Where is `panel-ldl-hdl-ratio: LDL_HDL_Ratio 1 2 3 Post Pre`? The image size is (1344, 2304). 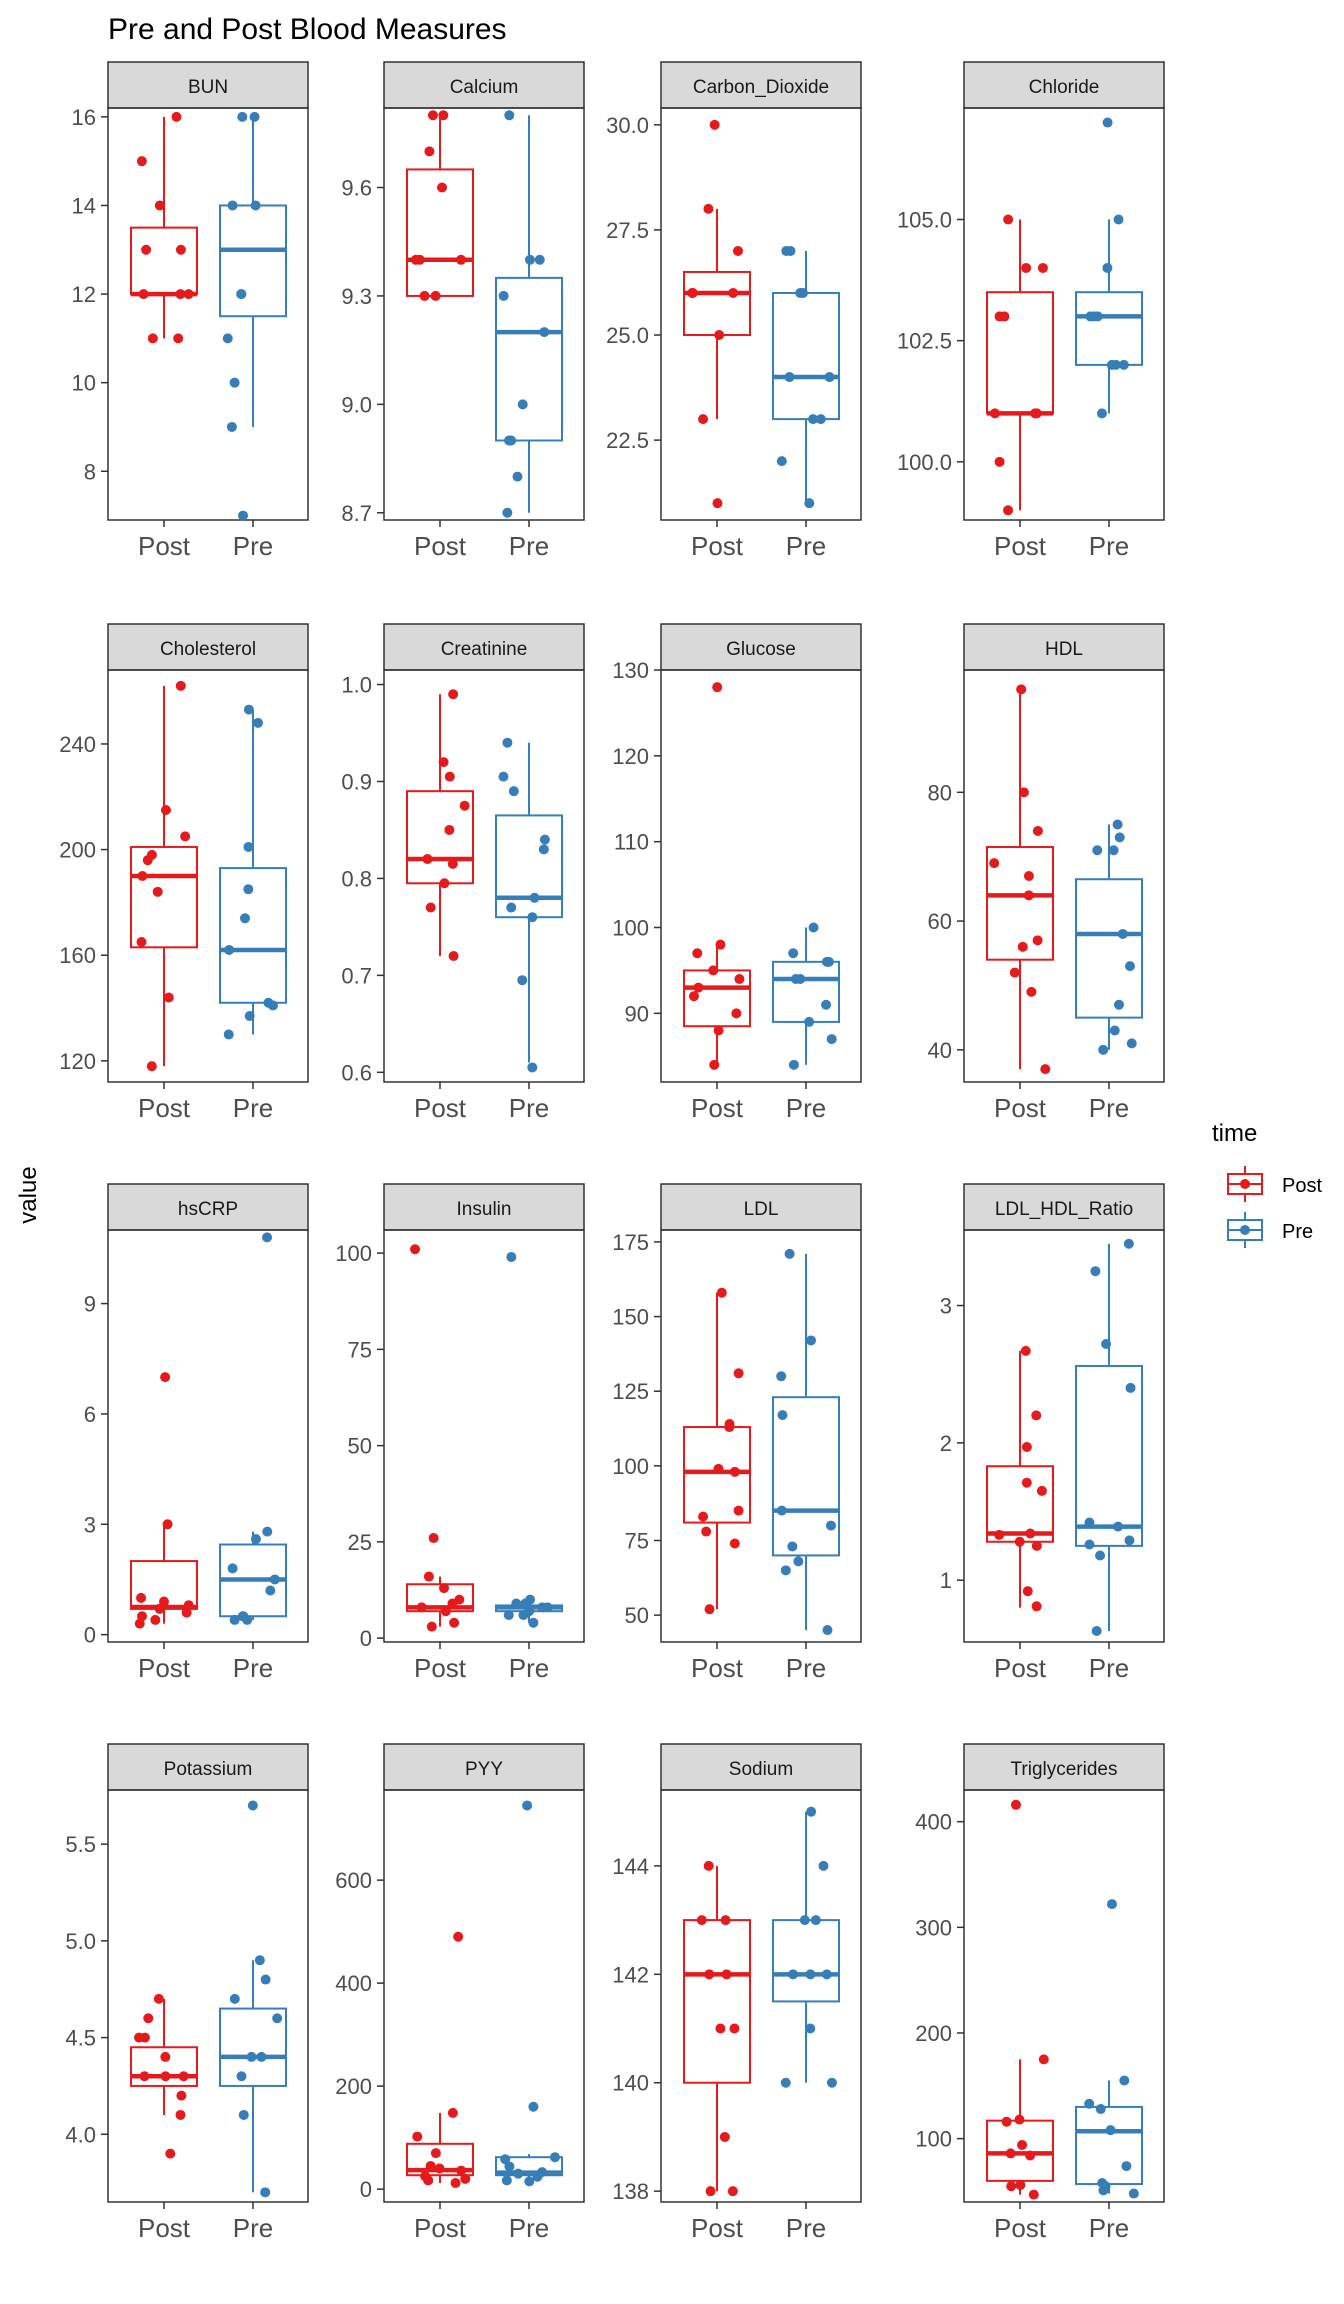
panel-ldl-hdl-ratio: LDL_HDL_Ratio 1 2 3 Post Pre is located at coordinates (1052, 1433).